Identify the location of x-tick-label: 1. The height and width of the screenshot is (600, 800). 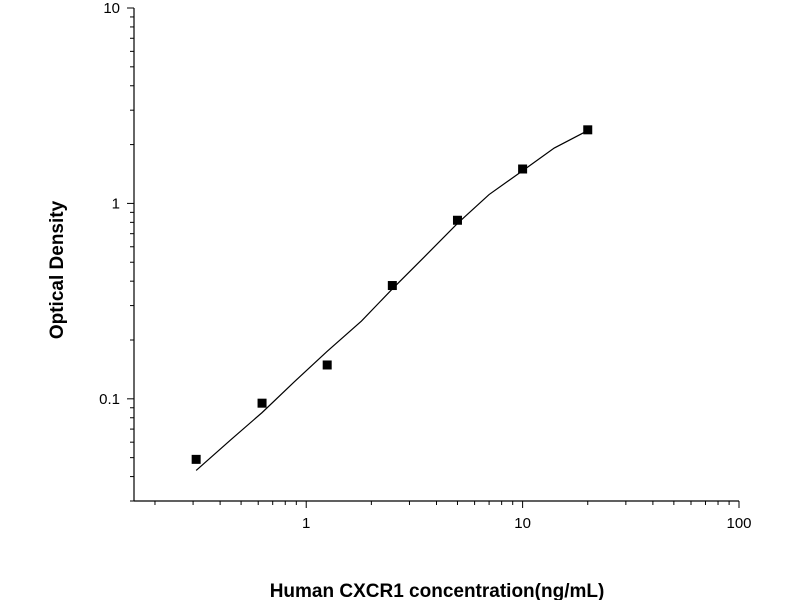
(306, 523).